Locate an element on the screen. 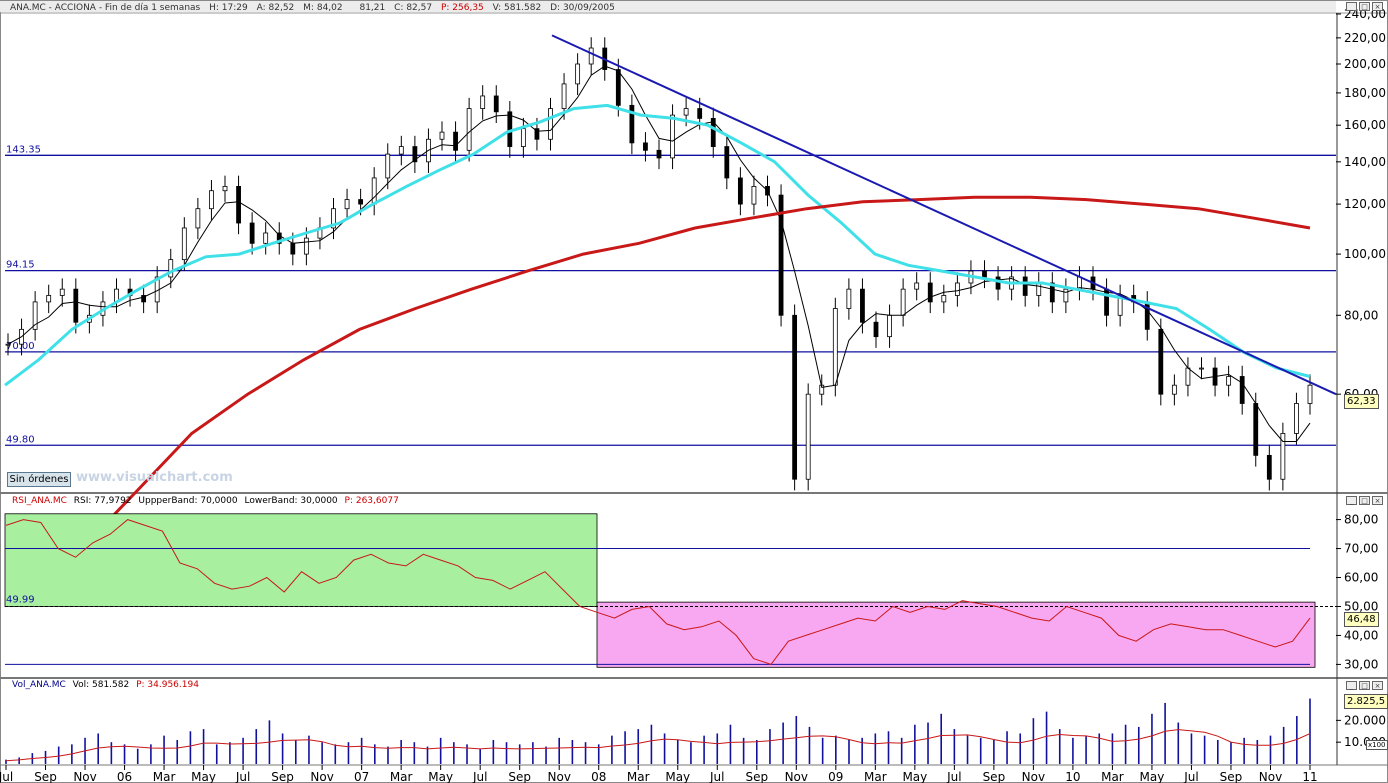 The image size is (1388, 783). price-tick-label: 180,00 is located at coordinates (1365, 93).